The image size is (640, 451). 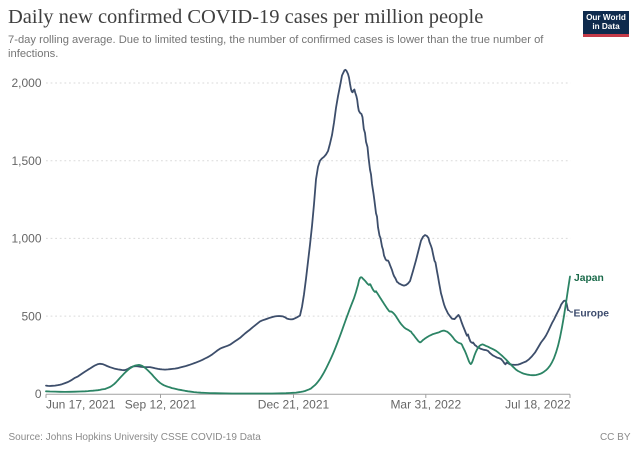 What do you see at coordinates (592, 313) in the screenshot?
I see `svg-text: Europe` at bounding box center [592, 313].